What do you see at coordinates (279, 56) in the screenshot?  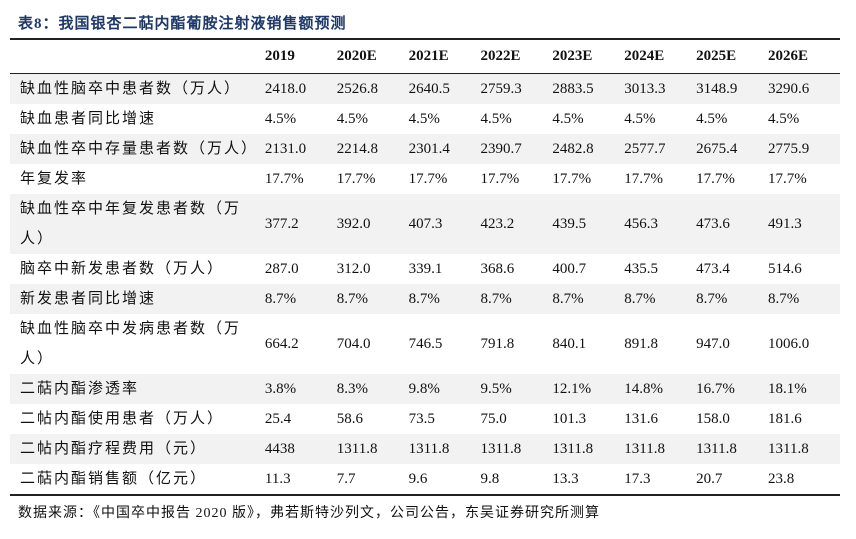 I see `column-header: 2019` at bounding box center [279, 56].